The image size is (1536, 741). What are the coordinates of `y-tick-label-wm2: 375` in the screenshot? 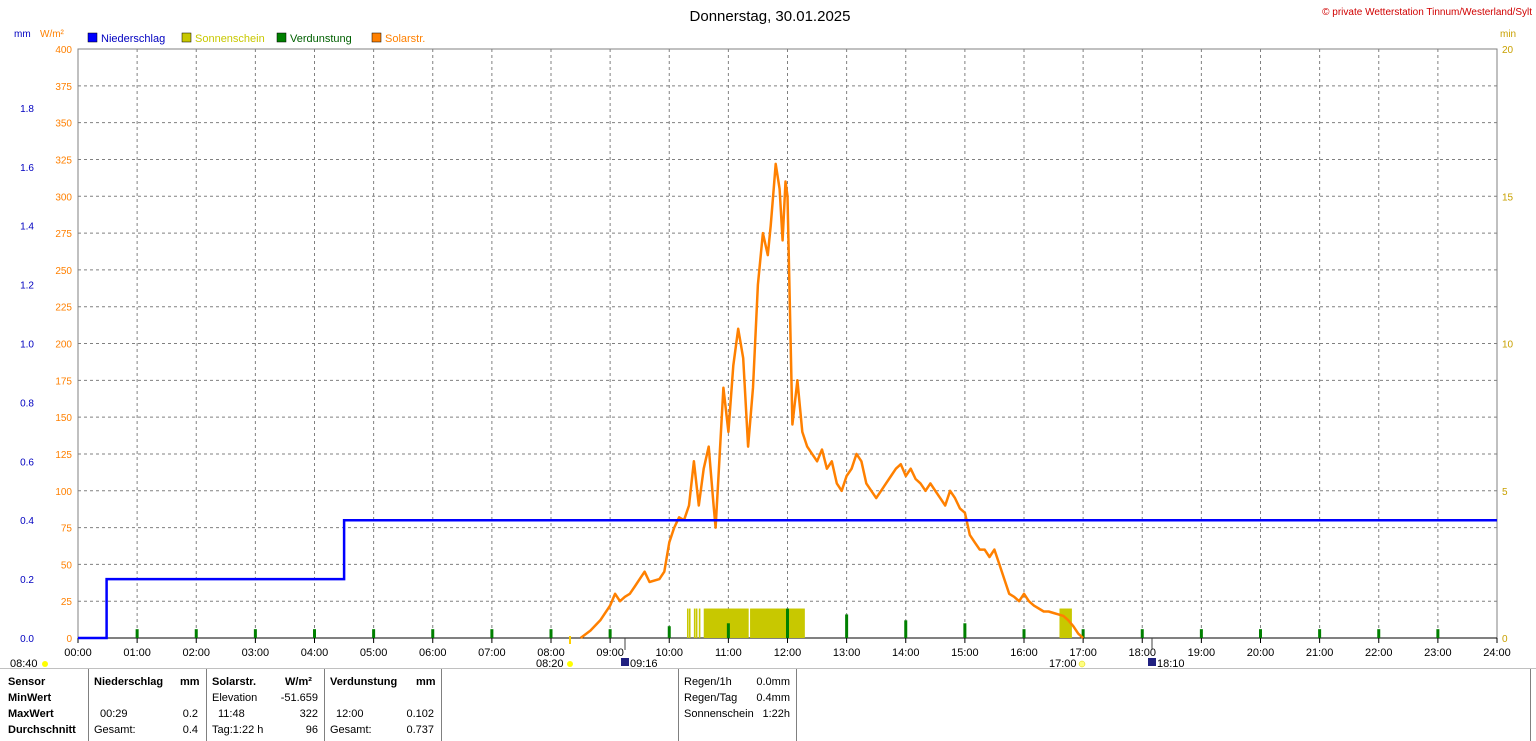 It's located at (63, 87).